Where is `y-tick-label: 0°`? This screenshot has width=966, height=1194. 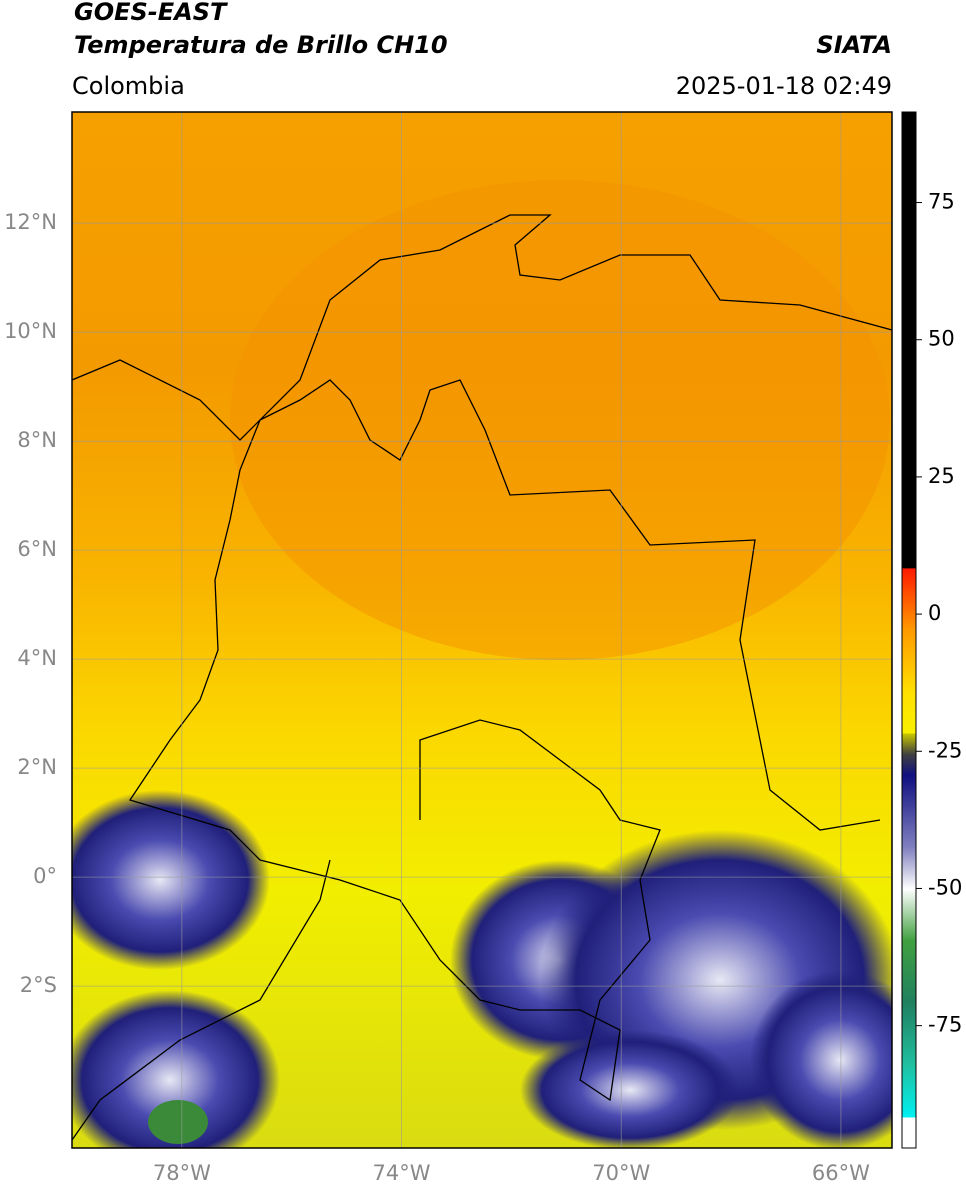
y-tick-label: 0° is located at coordinates (45, 876).